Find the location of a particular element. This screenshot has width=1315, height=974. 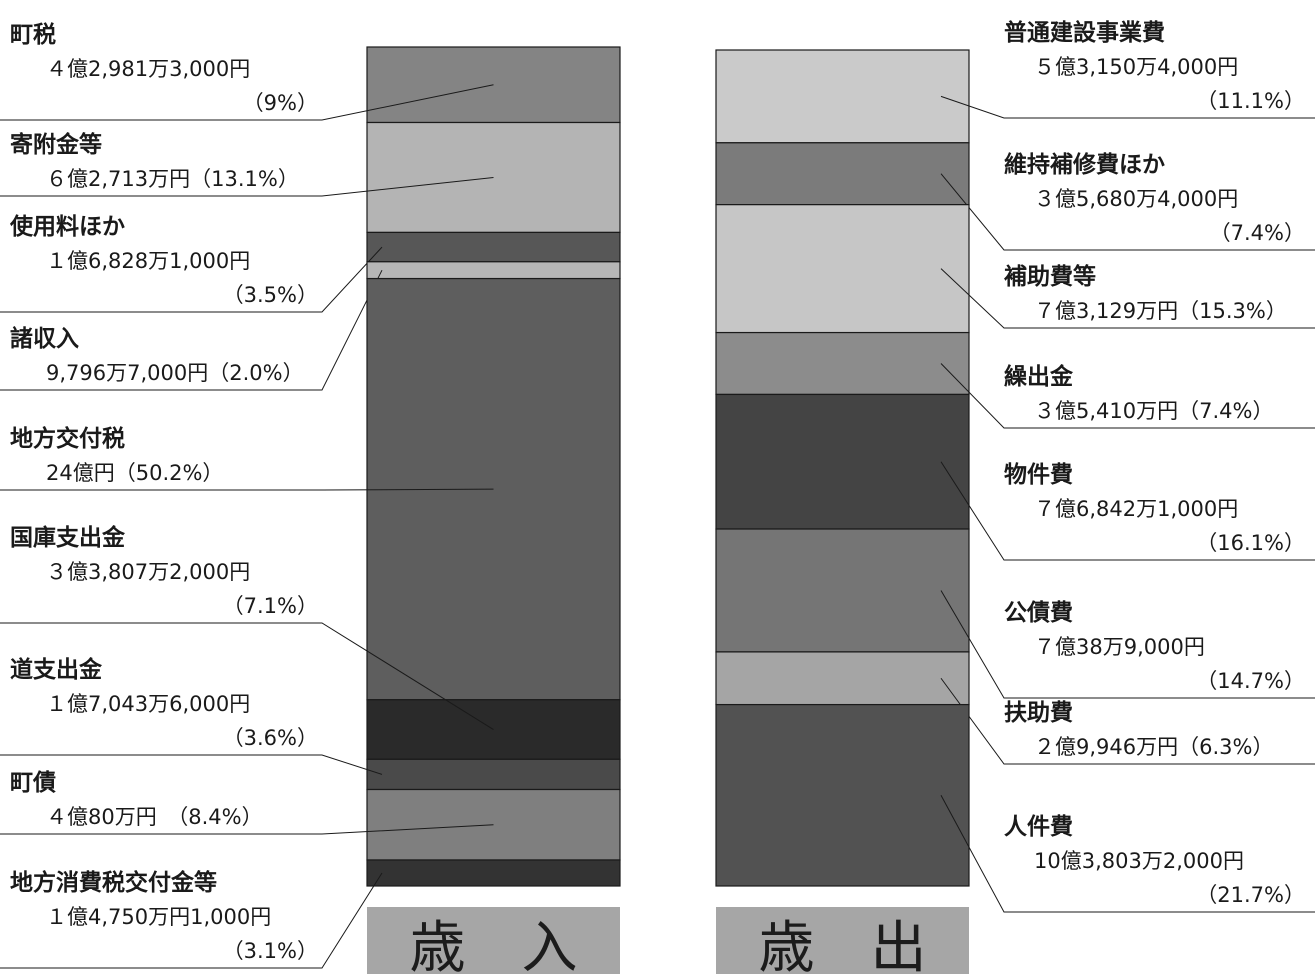

expense-label-percent: （21.7%） is located at coordinates (1250, 895).